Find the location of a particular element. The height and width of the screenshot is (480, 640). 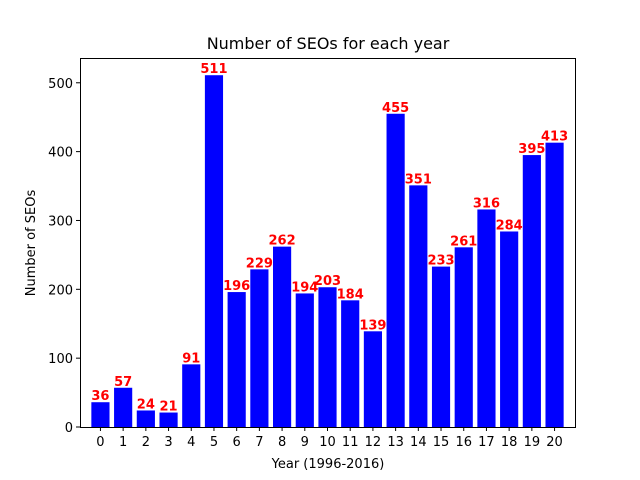

x-tick-label: 7 is located at coordinates (259, 442).